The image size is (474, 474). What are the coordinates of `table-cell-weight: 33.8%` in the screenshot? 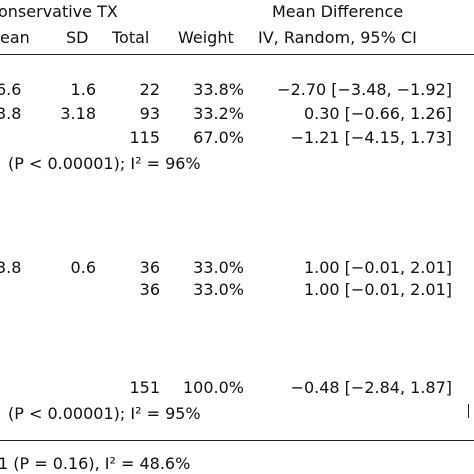 It's located at (218, 89).